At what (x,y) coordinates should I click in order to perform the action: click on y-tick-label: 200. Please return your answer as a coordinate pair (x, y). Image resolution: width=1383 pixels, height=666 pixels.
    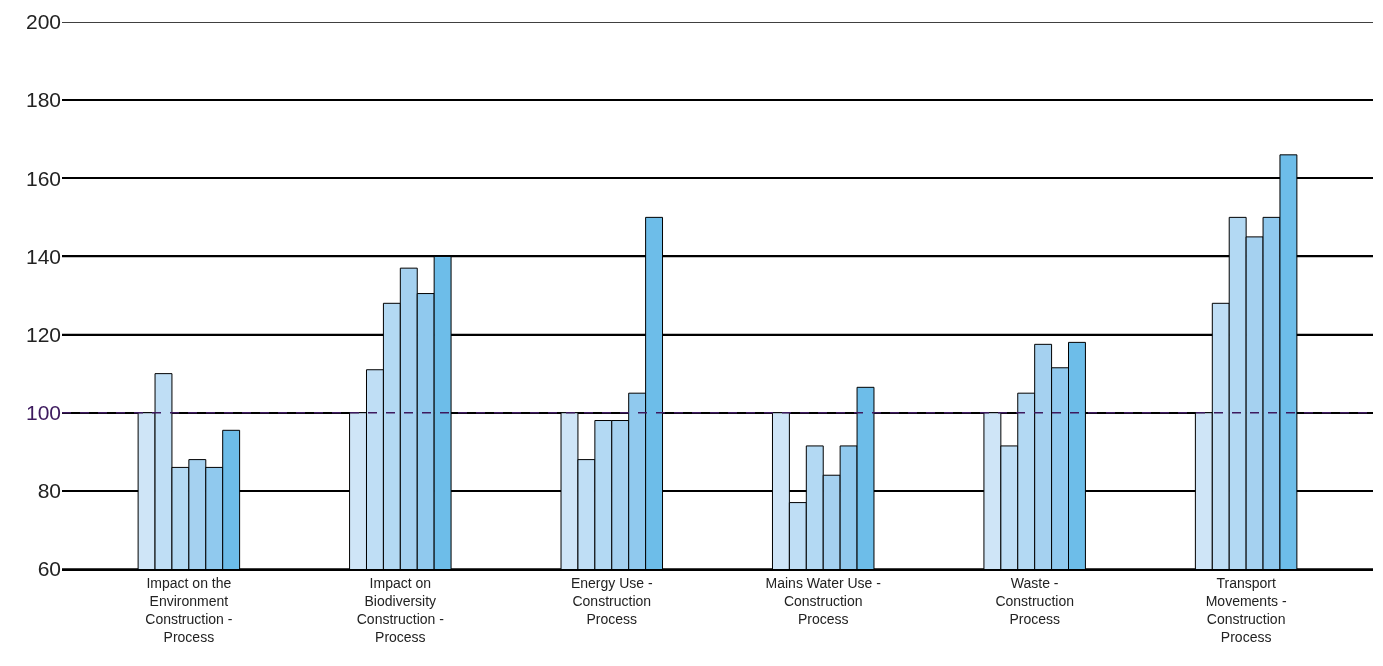
    Looking at the image, I should click on (43, 22).